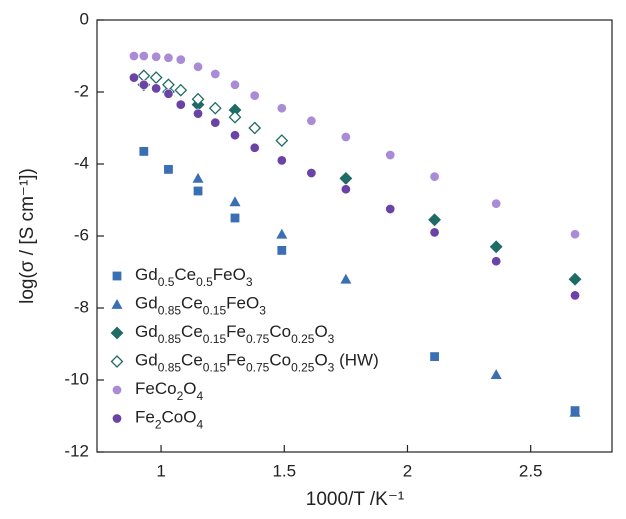 The height and width of the screenshot is (519, 626). Describe the element at coordinates (194, 277) in the screenshot. I see `legend-label: Gd0.5Ce0.5FeO3` at that location.